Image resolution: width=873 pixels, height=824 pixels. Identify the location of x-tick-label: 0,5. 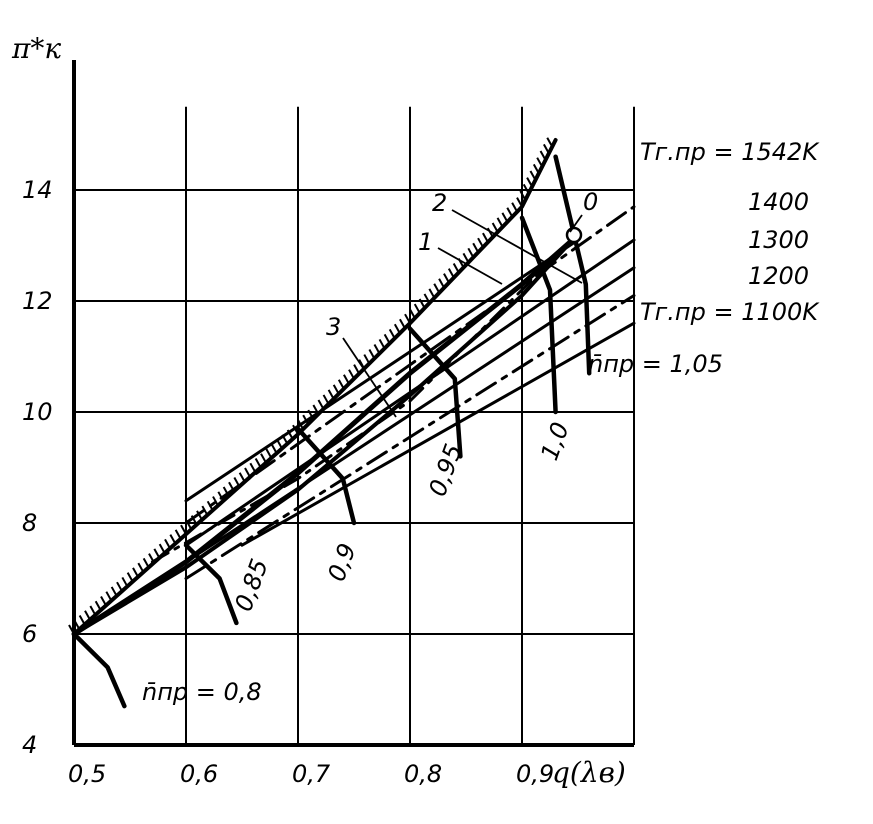
(87, 774).